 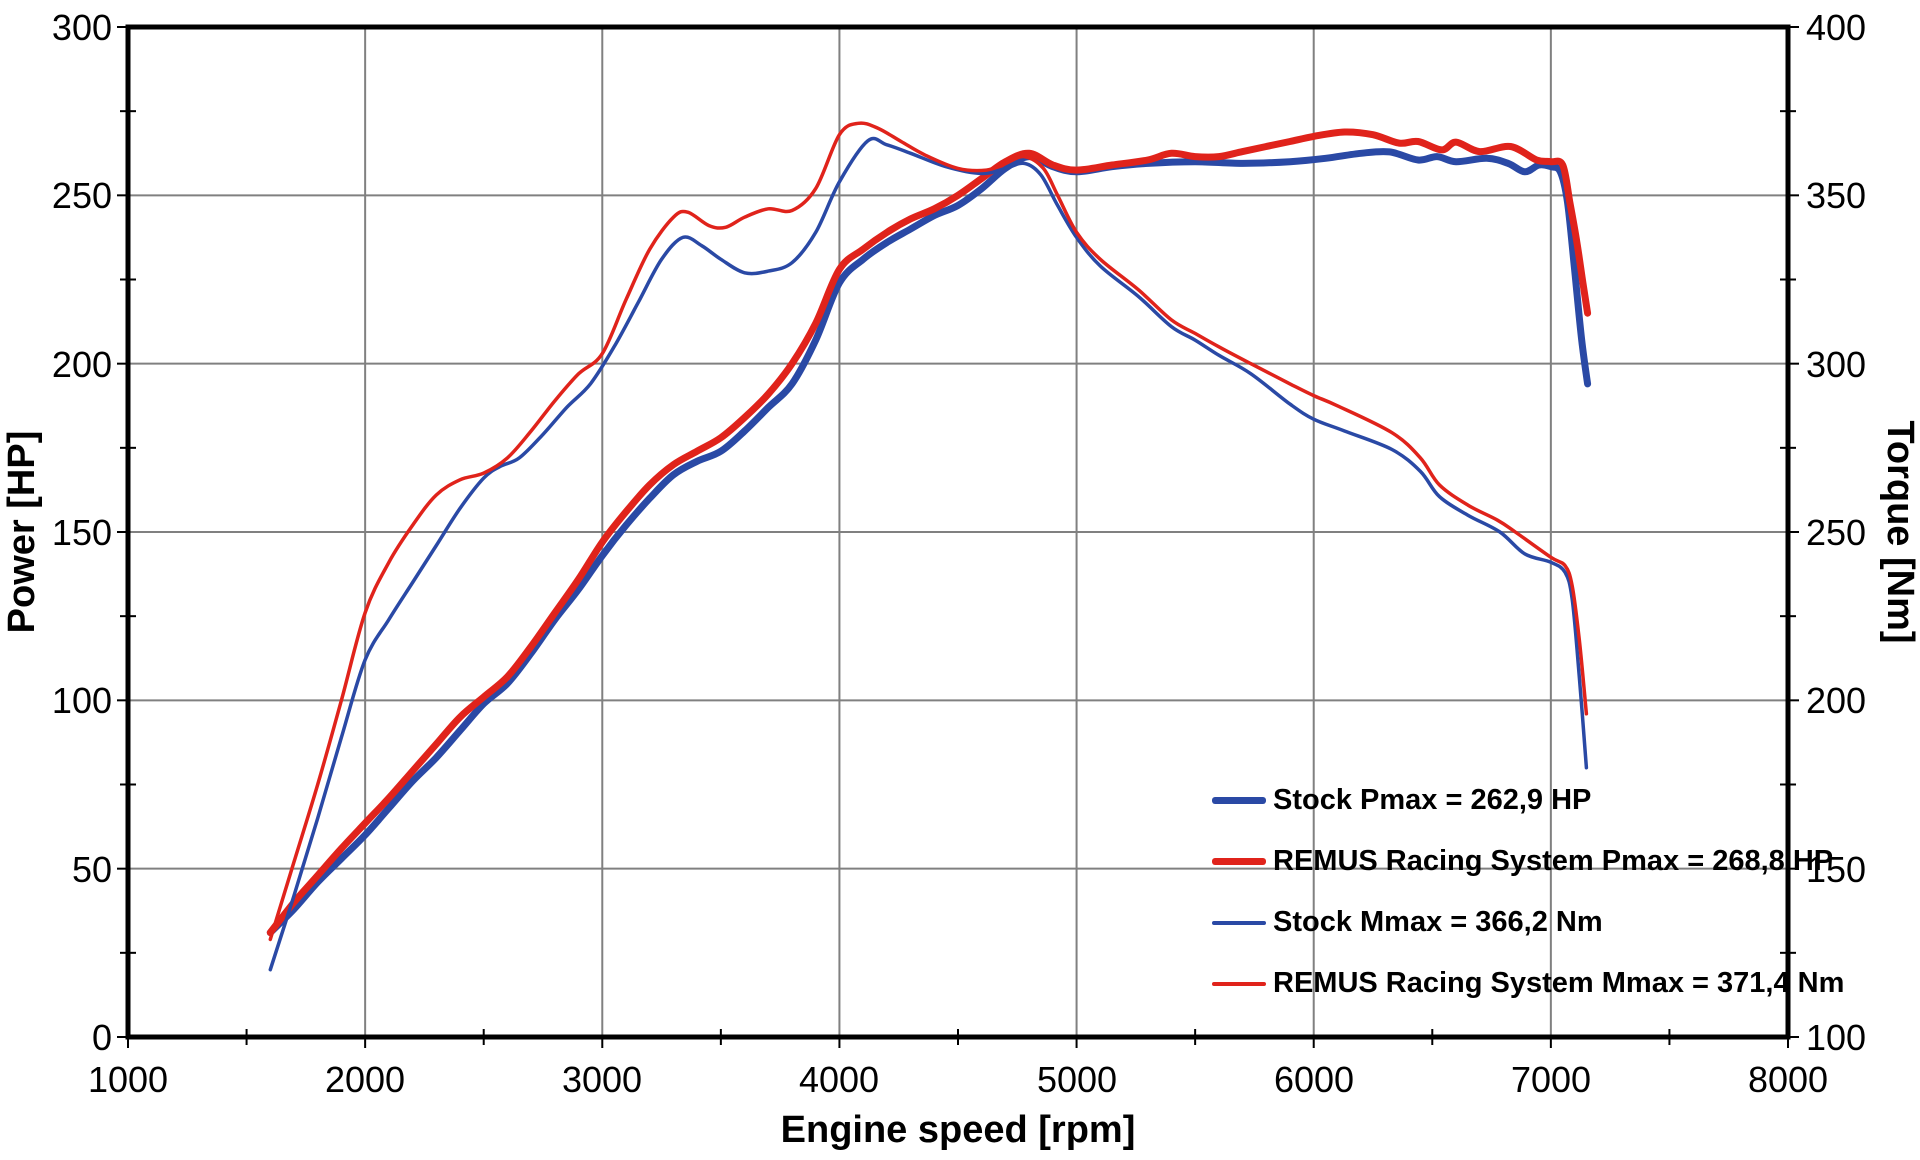 I want to click on x-tick-label: 8000, so click(x=1788, y=1079).